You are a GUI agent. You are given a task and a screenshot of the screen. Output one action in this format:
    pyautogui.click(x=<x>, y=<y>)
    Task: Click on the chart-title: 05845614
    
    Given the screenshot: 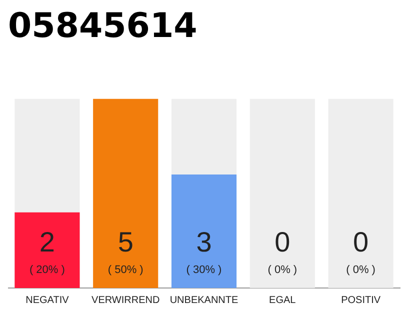 What is the action you would take?
    pyautogui.click(x=103, y=26)
    